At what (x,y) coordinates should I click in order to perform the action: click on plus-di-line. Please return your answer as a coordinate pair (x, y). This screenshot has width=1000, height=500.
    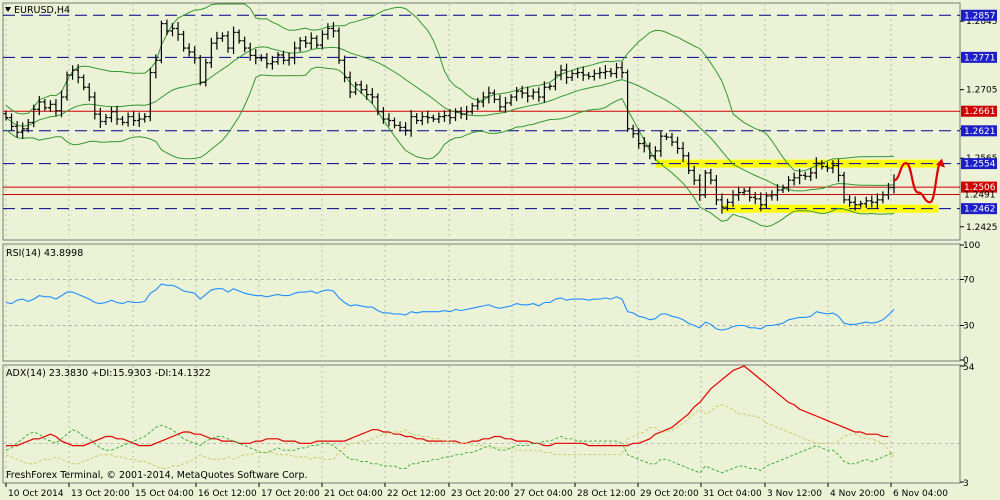
    Looking at the image, I should click on (450, 449).